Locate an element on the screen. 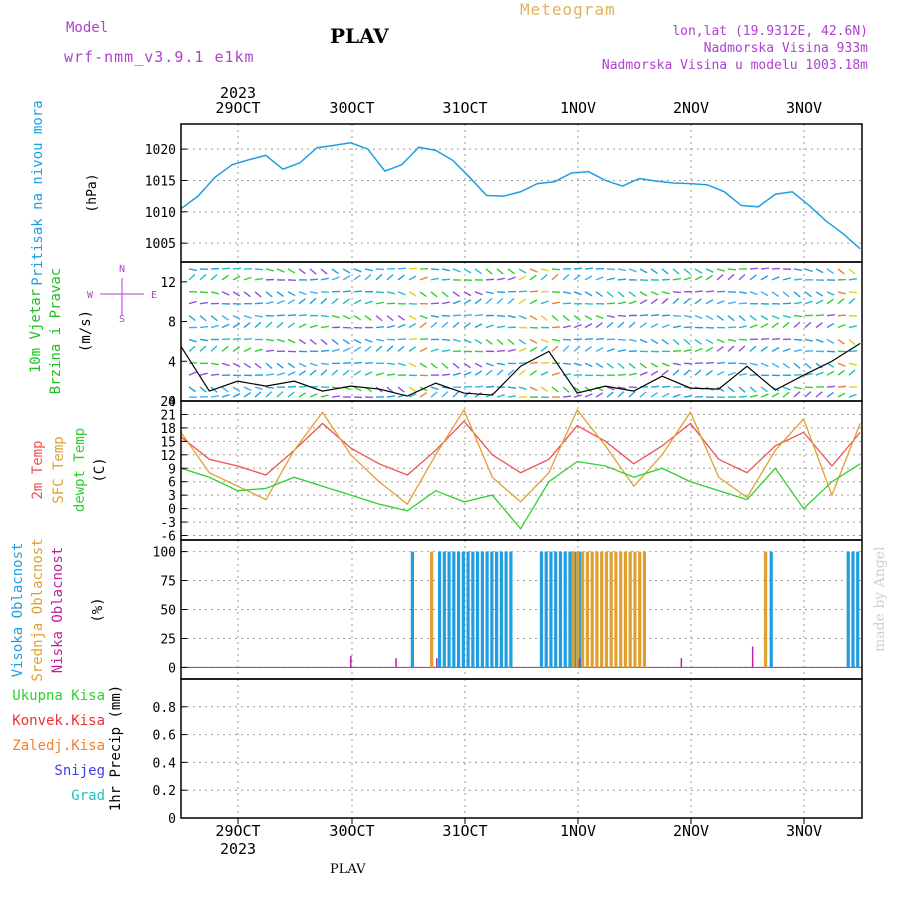 Image resolution: width=900 pixels, height=900 pixels. ylabel-temp2m: 2m Temp is located at coordinates (38, 469).